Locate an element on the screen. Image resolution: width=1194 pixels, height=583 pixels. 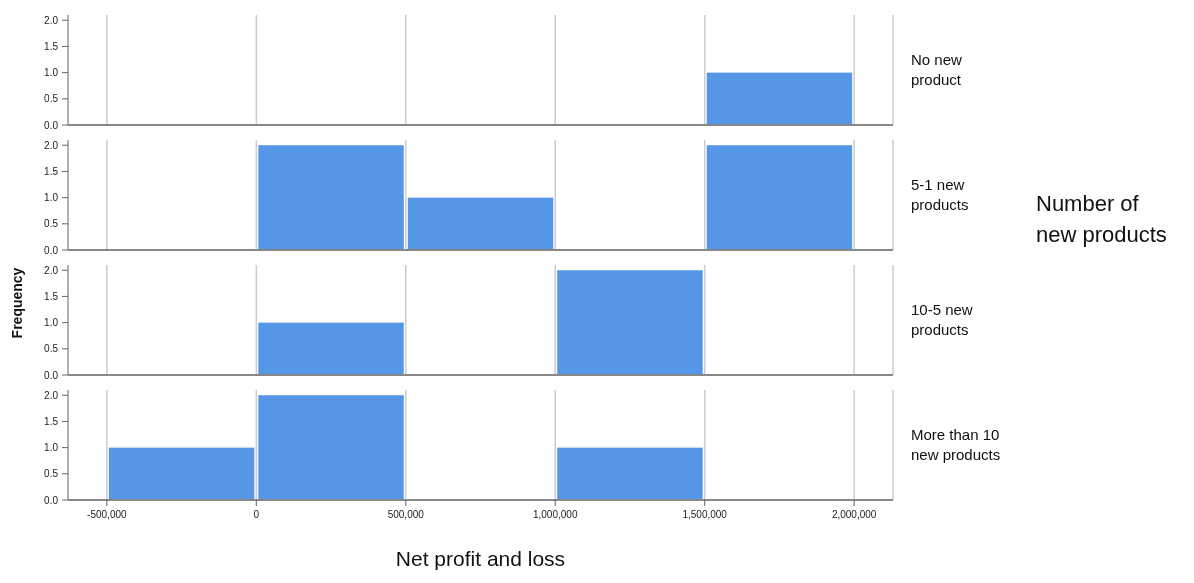
x-tick-label: 2,000,000 is located at coordinates (854, 514).